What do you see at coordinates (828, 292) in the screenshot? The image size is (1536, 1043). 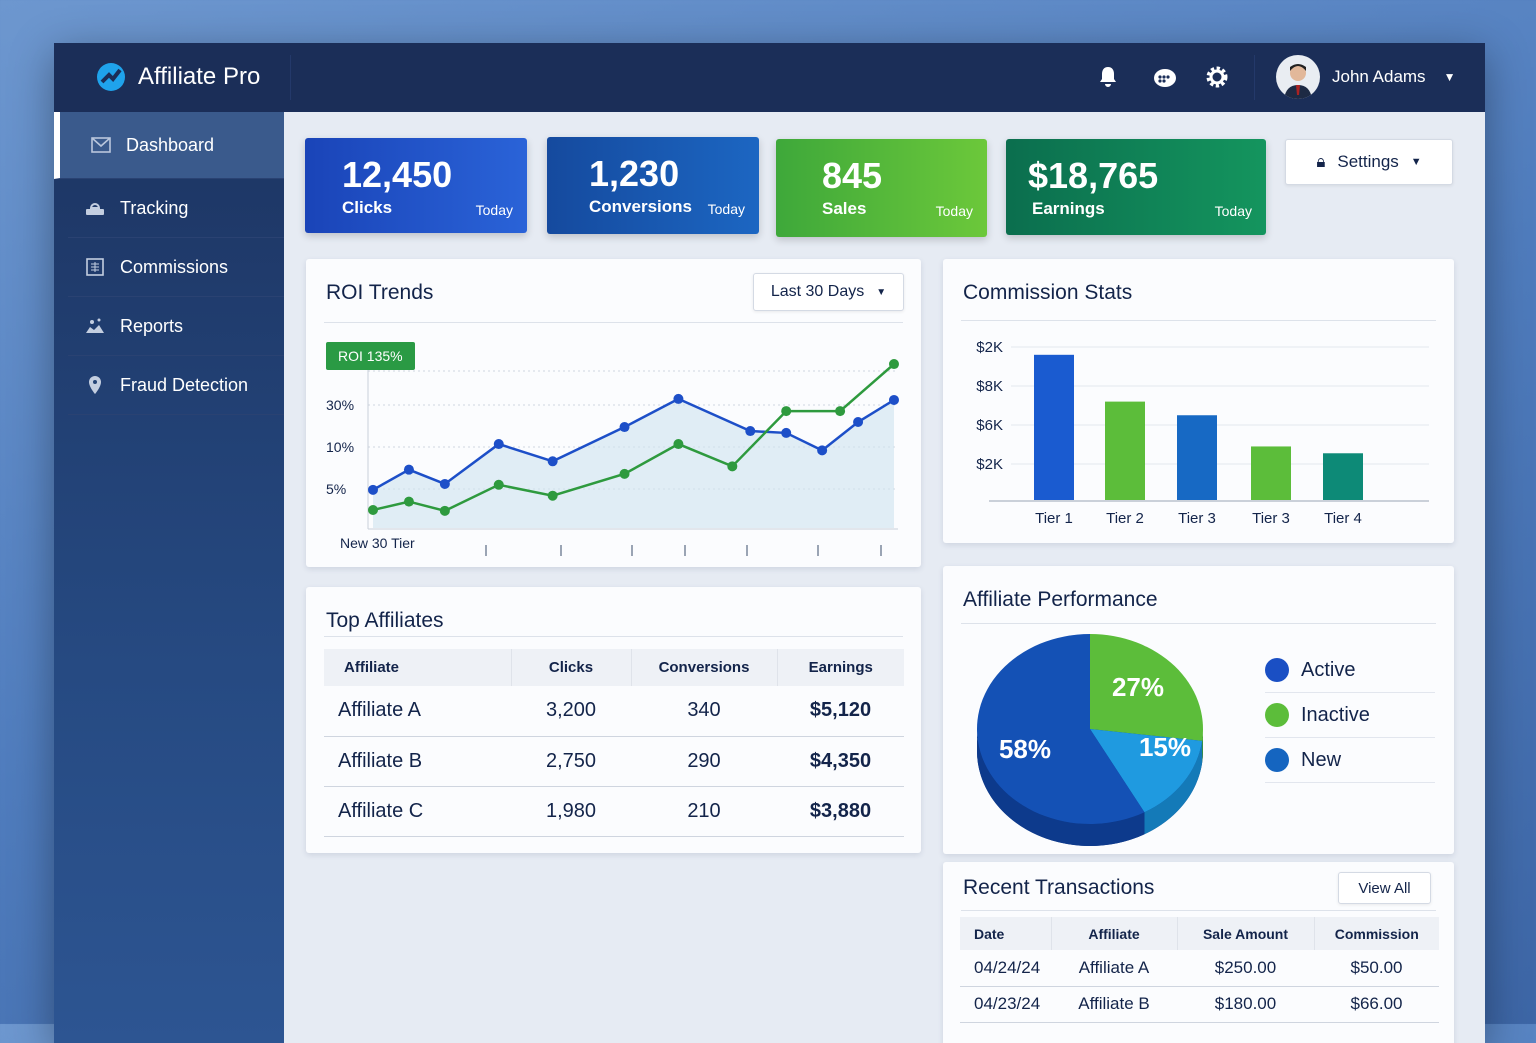 I see `date-range-dropdown: Last 30 Days ▼` at bounding box center [828, 292].